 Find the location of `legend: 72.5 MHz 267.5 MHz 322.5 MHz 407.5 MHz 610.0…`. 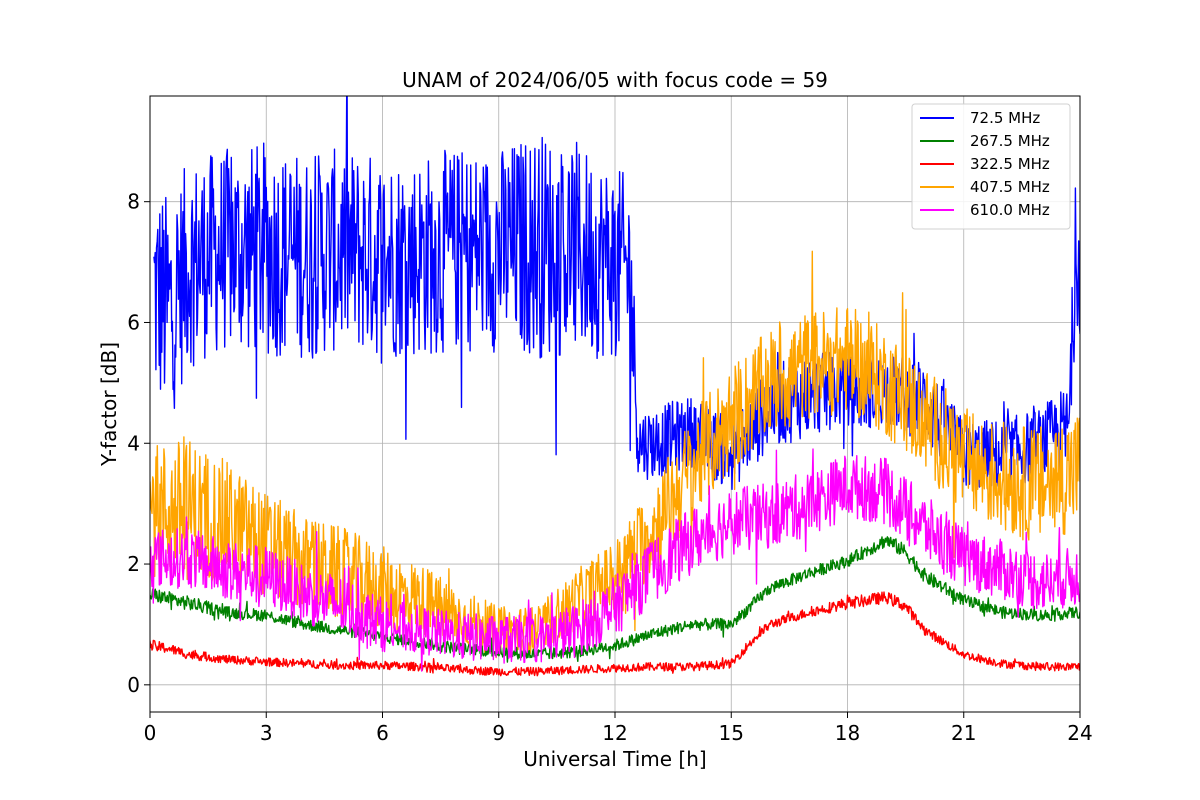

legend: 72.5 MHz 267.5 MHz 322.5 MHz 407.5 MHz 610.0… is located at coordinates (991, 166).